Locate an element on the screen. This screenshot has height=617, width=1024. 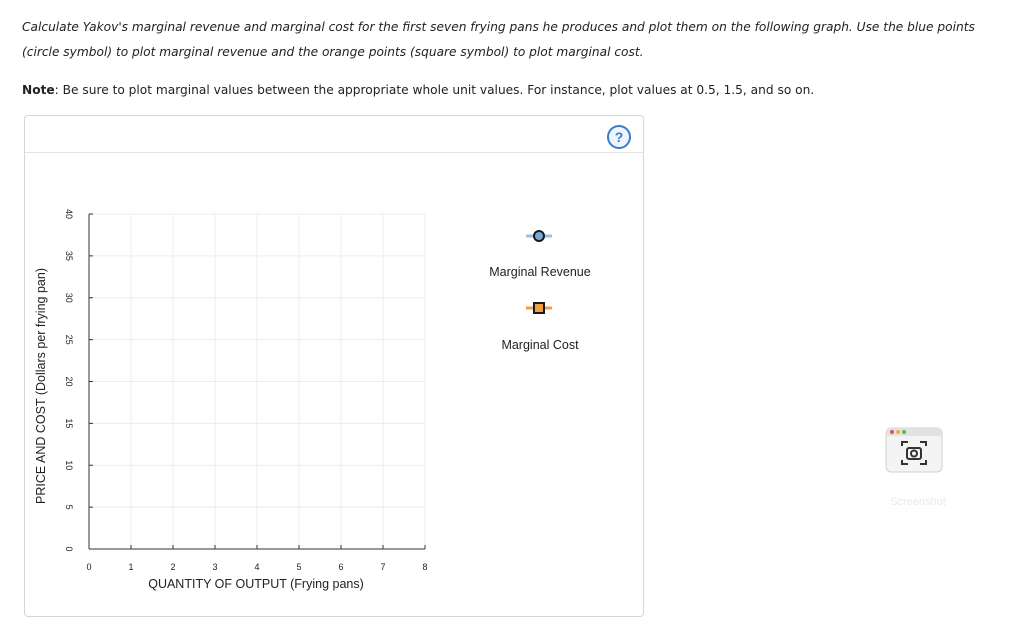
x-tick-label: 6 is located at coordinates (340, 567).